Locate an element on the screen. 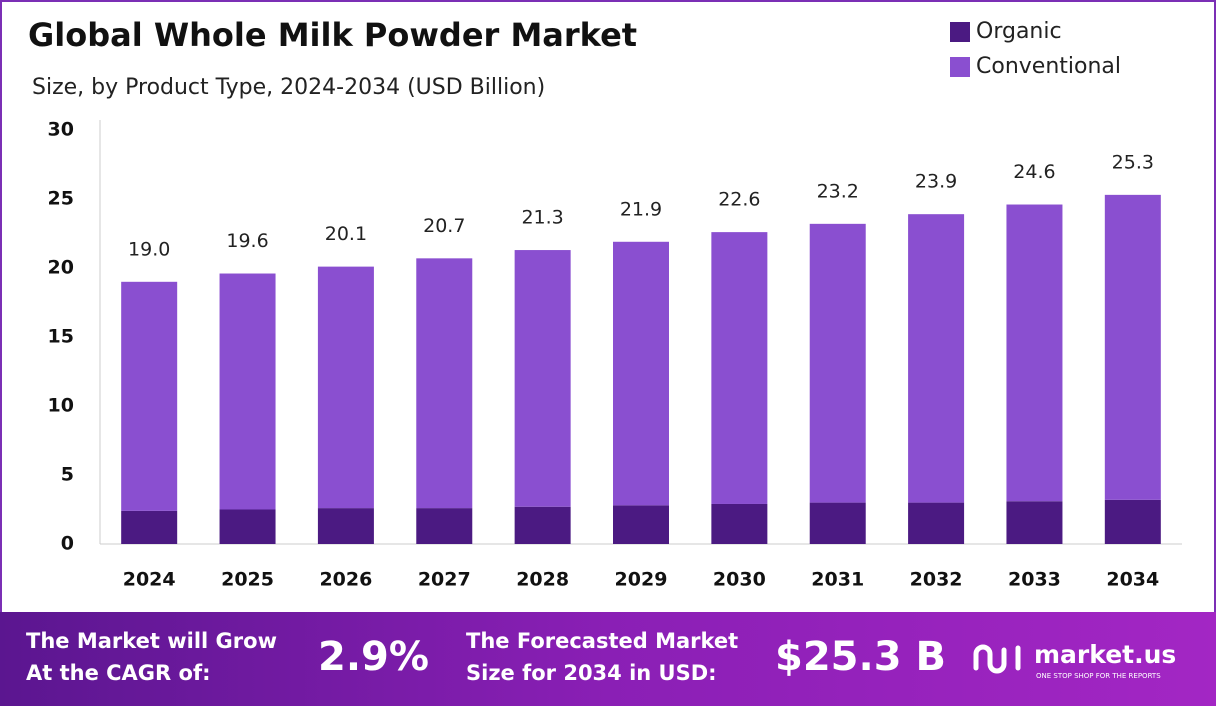  brand-tagline: ONE STOP SHOP FOR THE REPORTS is located at coordinates (1098, 676).